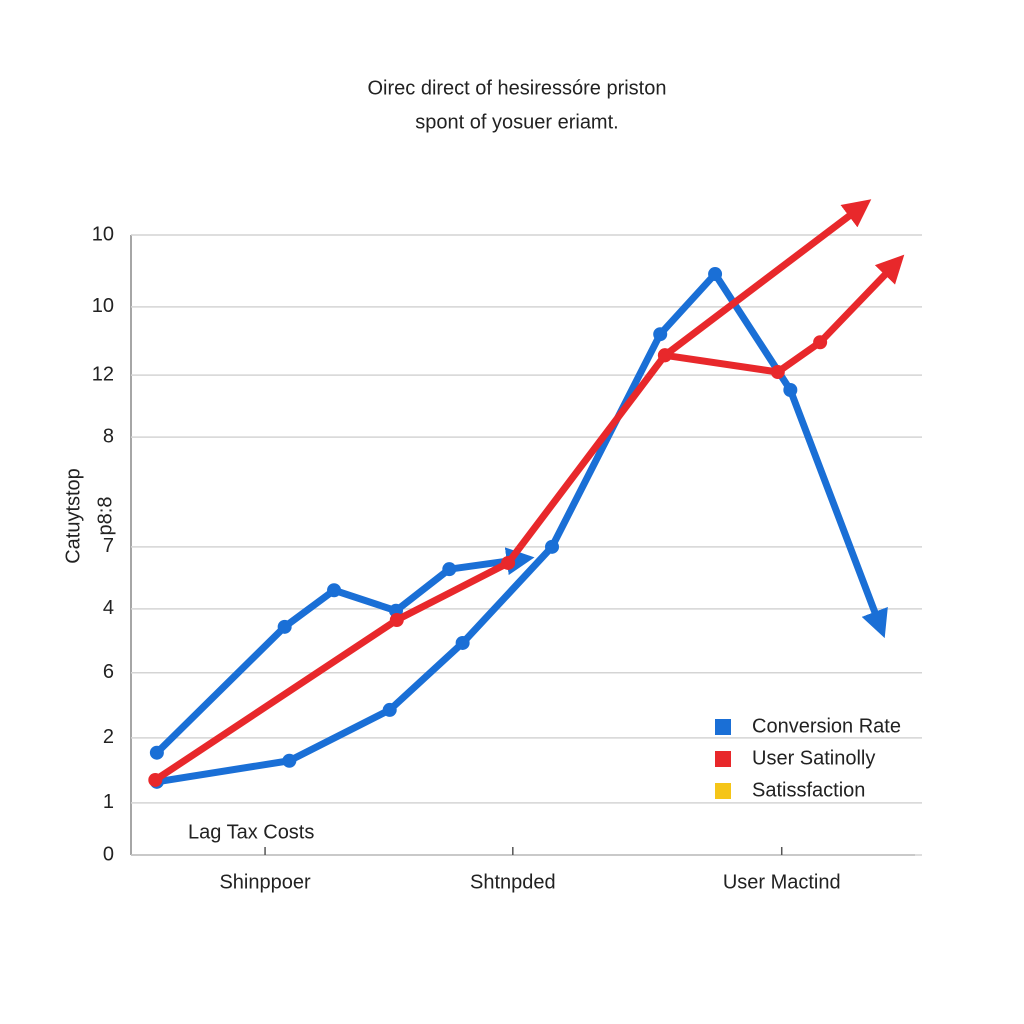  What do you see at coordinates (108, 436) in the screenshot?
I see `y-tick-label: 8` at bounding box center [108, 436].